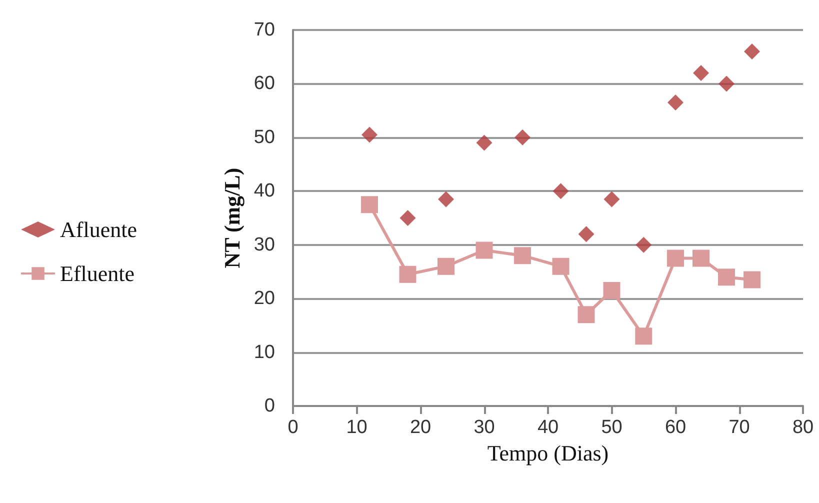  I want to click on y-tick-label: 70, so click(264, 30).